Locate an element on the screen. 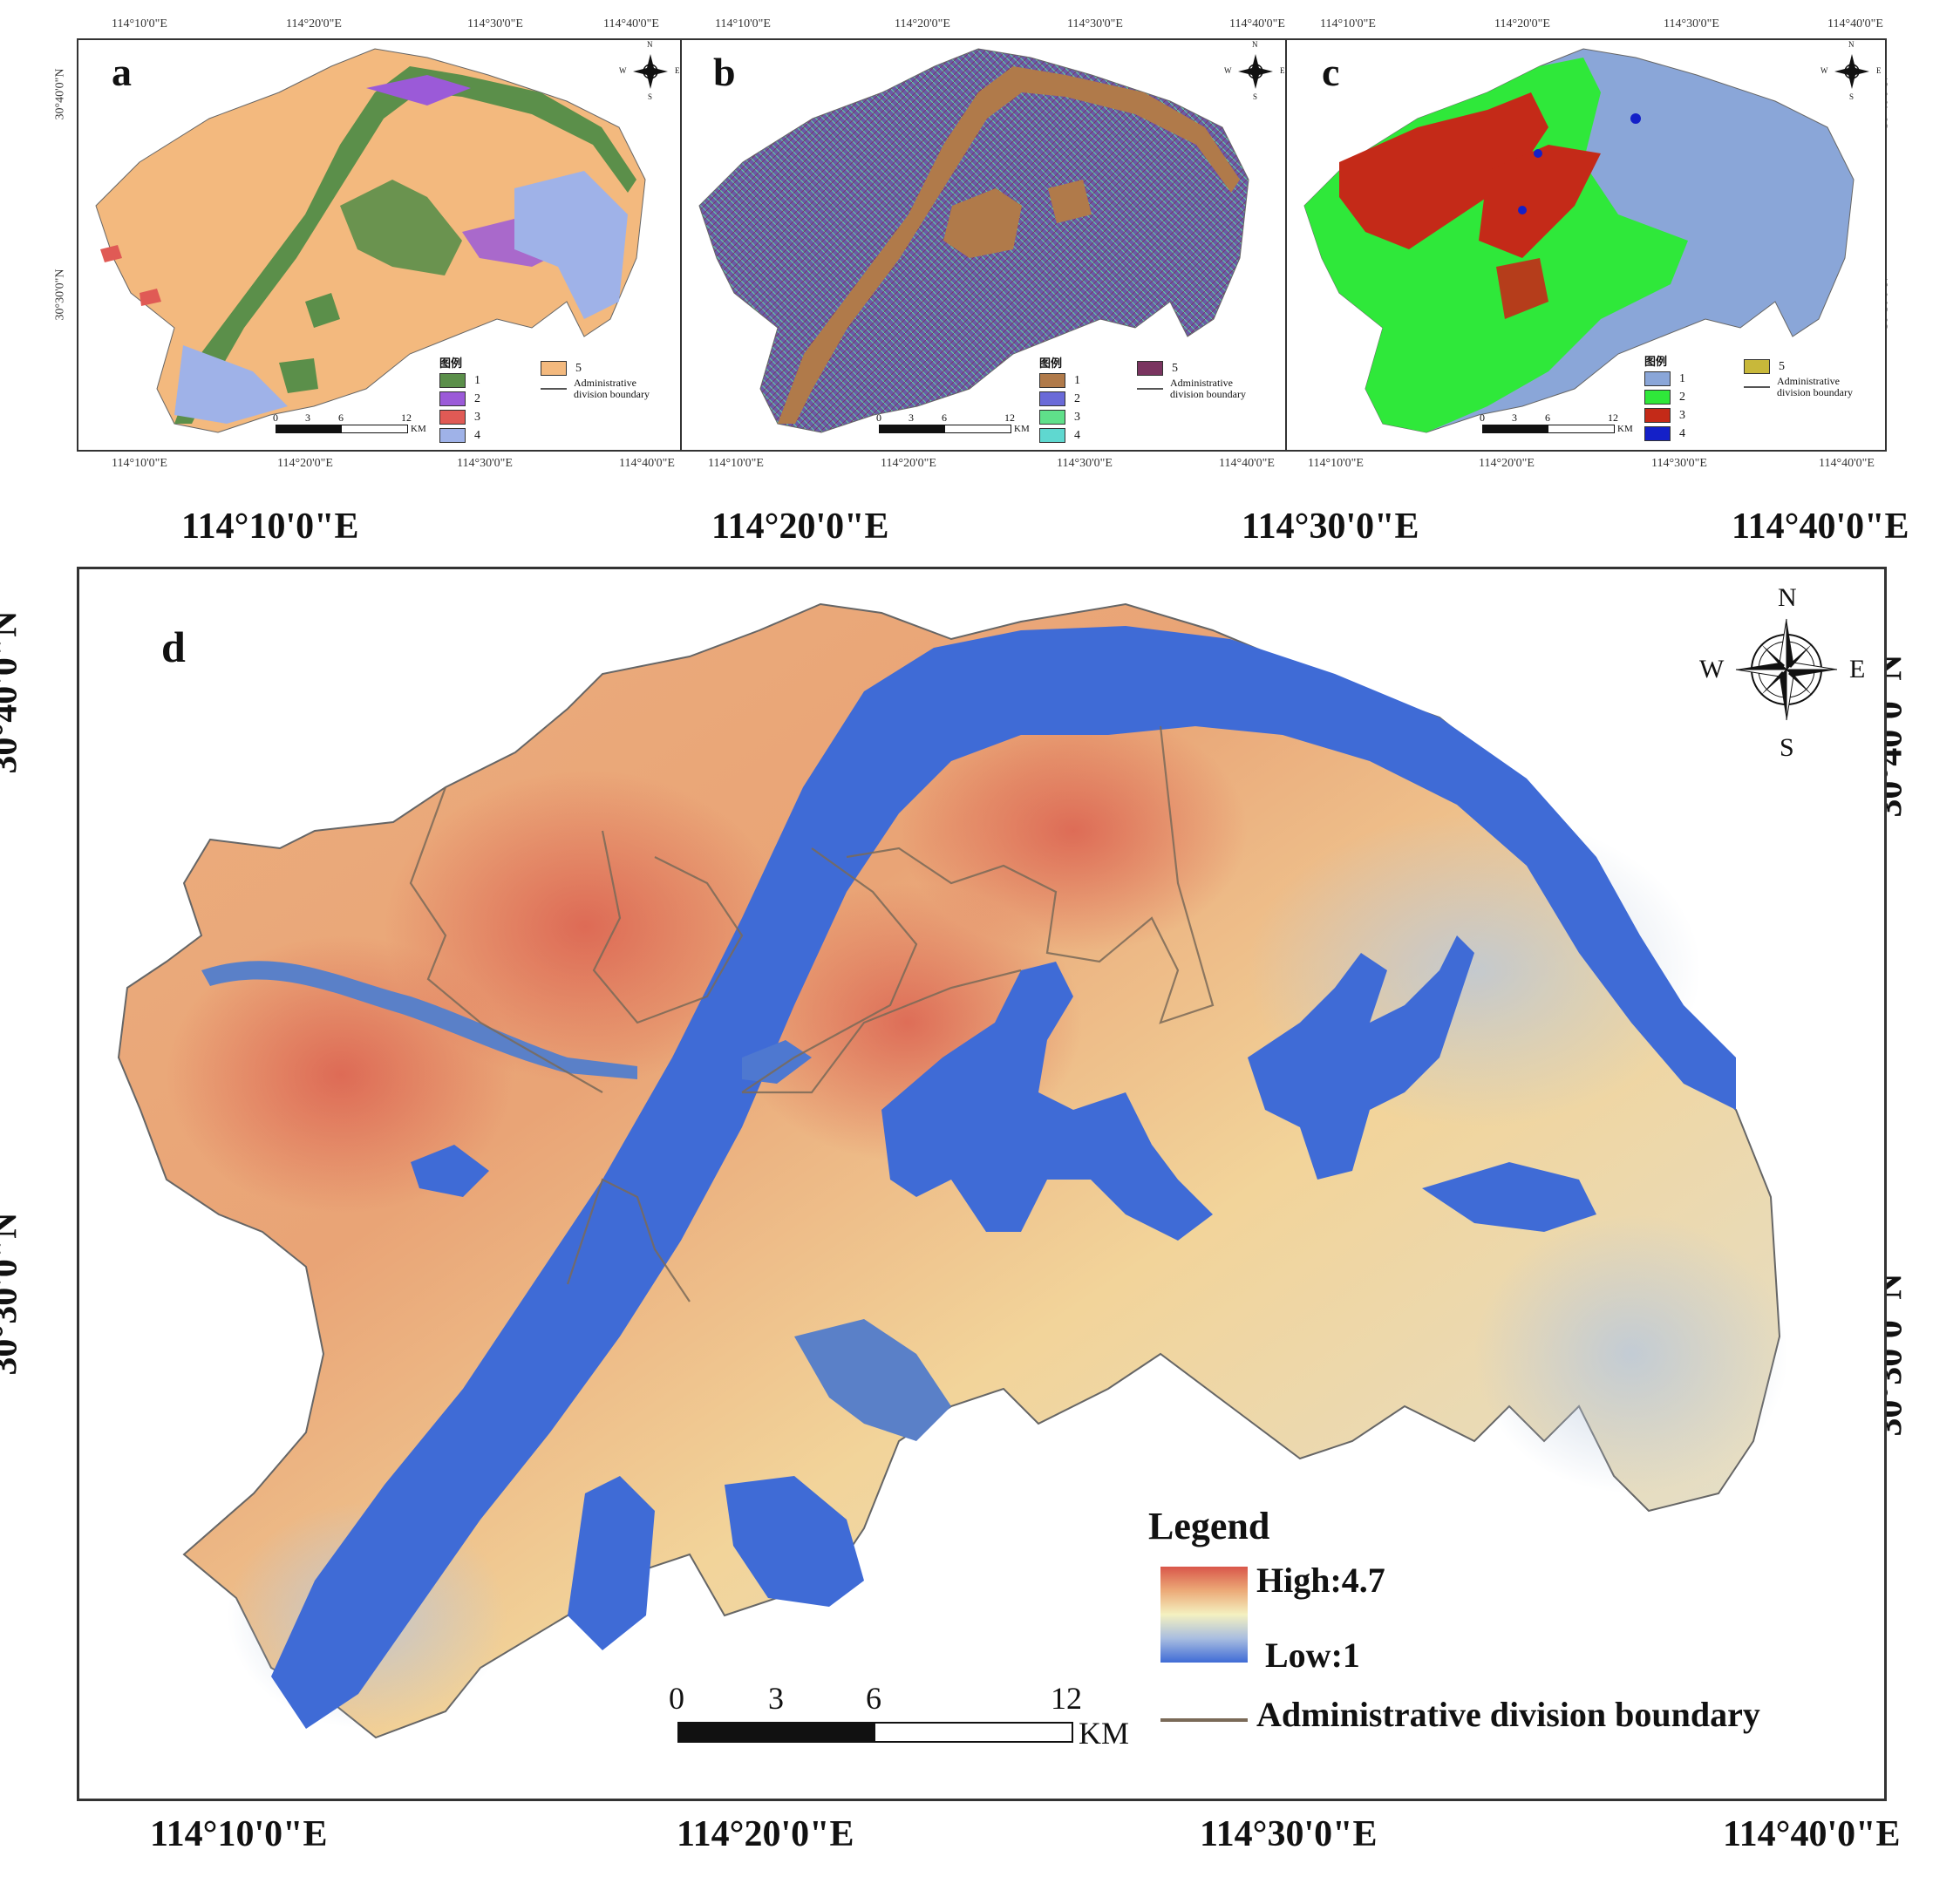 The image size is (1960, 1877). legend-high: High:4.7 is located at coordinates (1320, 1581).